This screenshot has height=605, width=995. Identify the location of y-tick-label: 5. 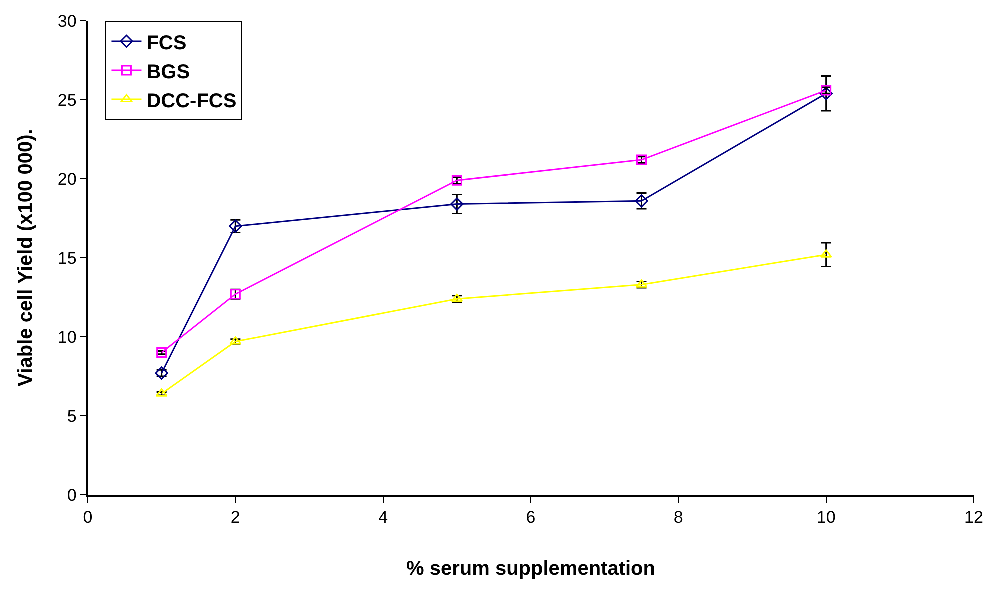
(72, 416).